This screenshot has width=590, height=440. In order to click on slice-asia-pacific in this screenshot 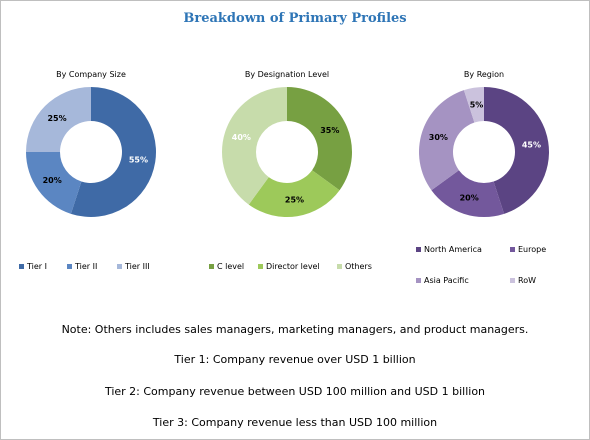, I will do `click(447, 140)`.